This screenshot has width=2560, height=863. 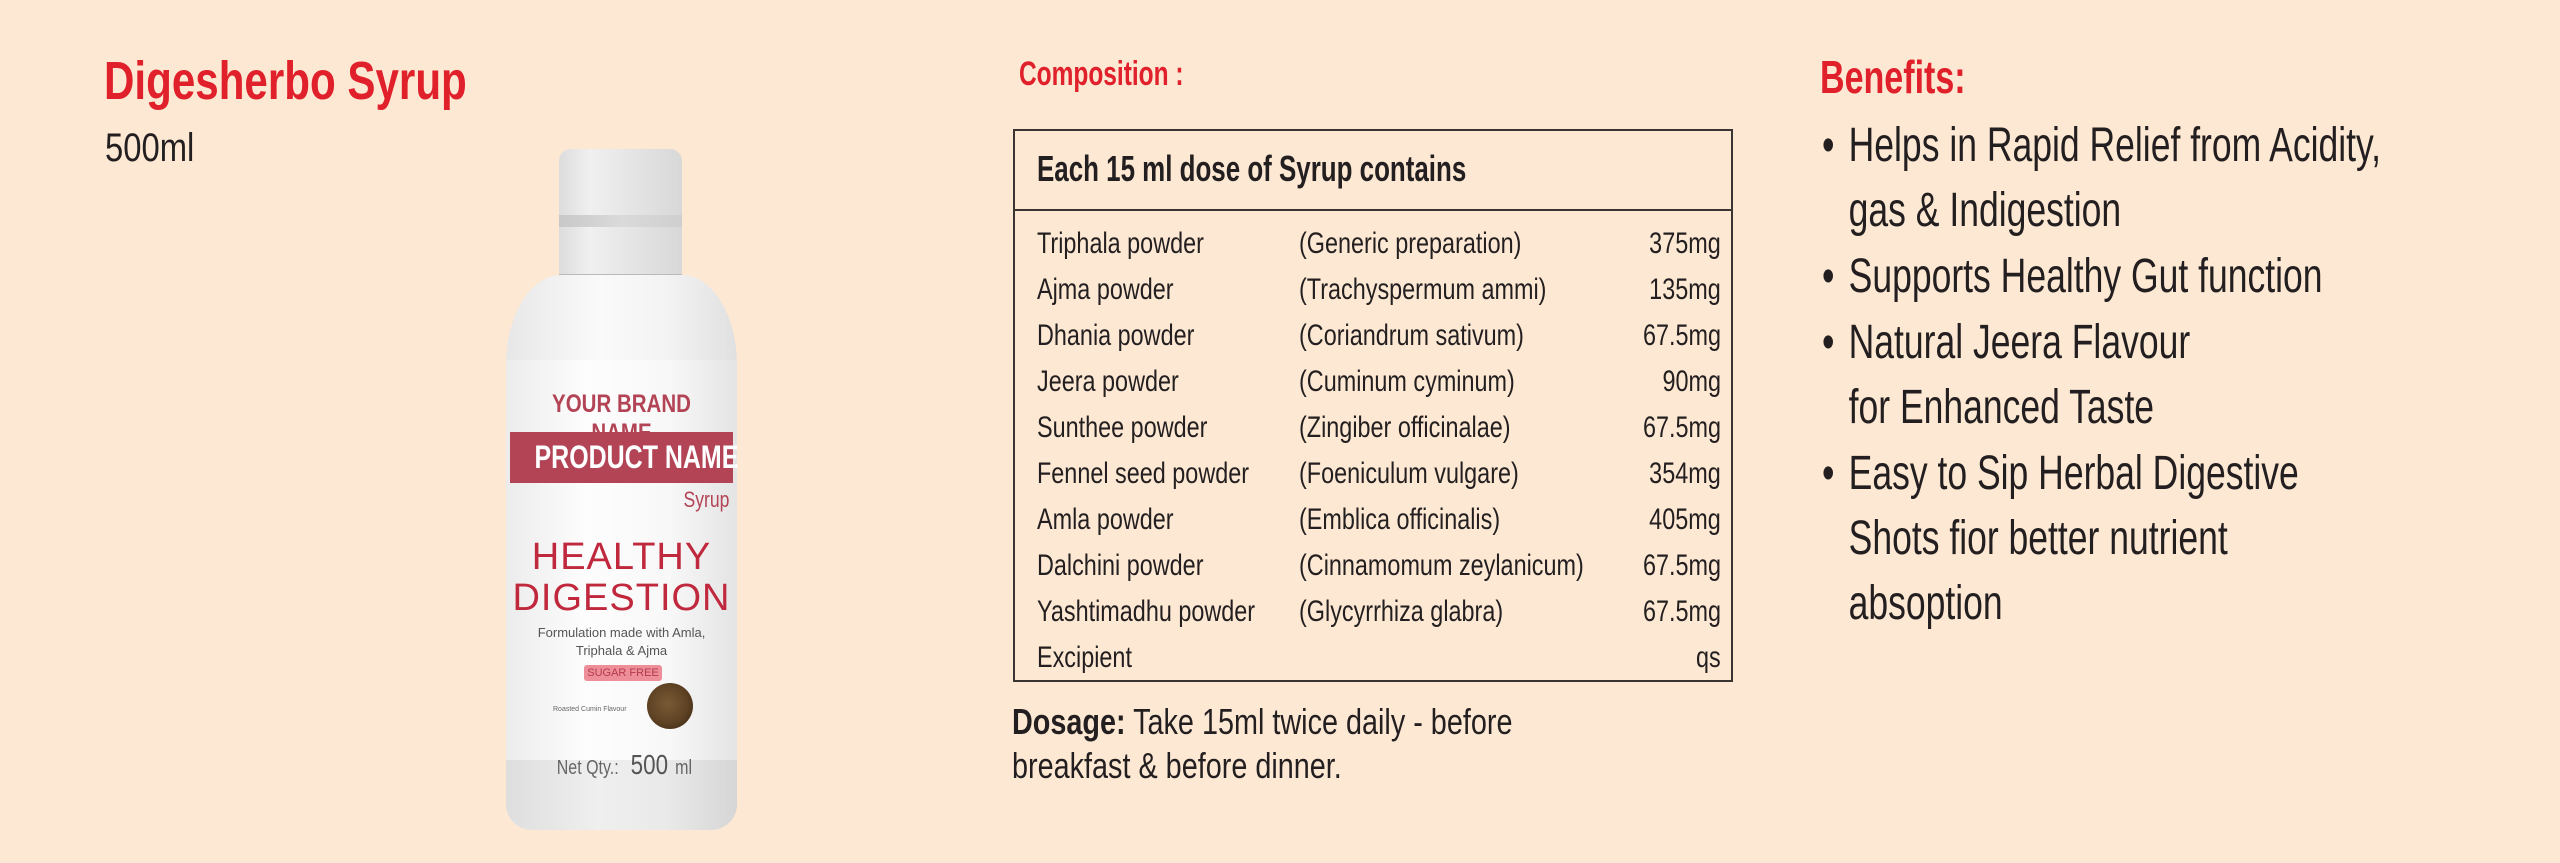 What do you see at coordinates (1407, 381) in the screenshot?
I see `ingredient-botanical: (Cuminum cyminum)` at bounding box center [1407, 381].